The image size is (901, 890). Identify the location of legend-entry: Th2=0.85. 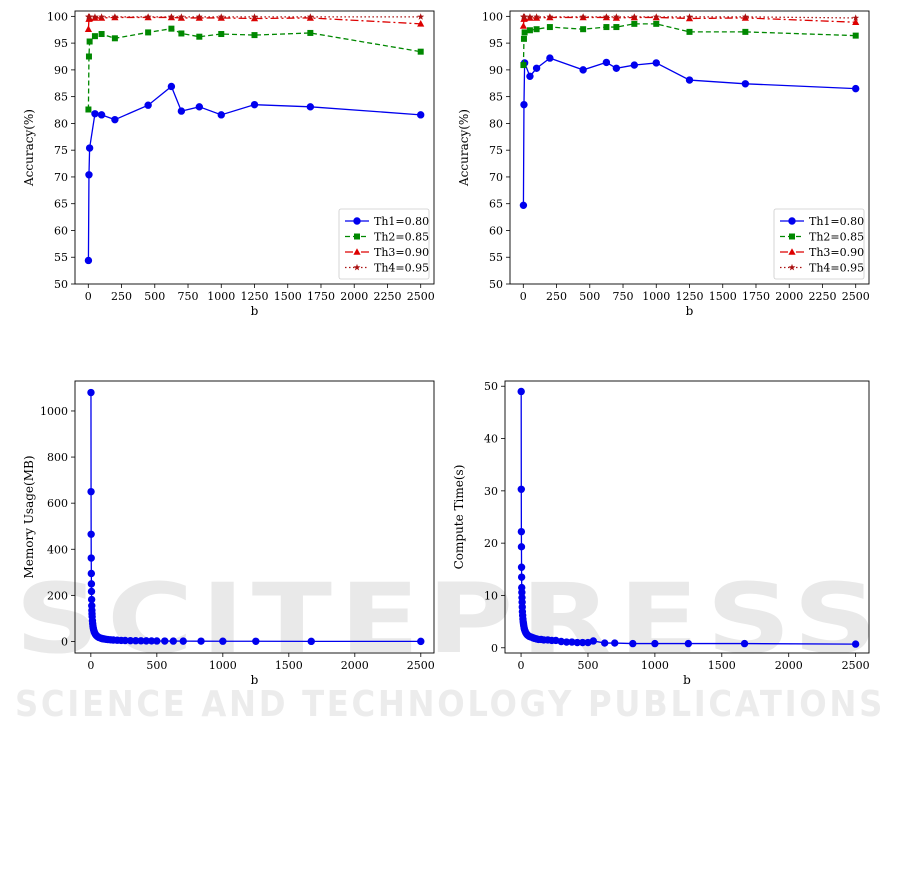
(401, 237).